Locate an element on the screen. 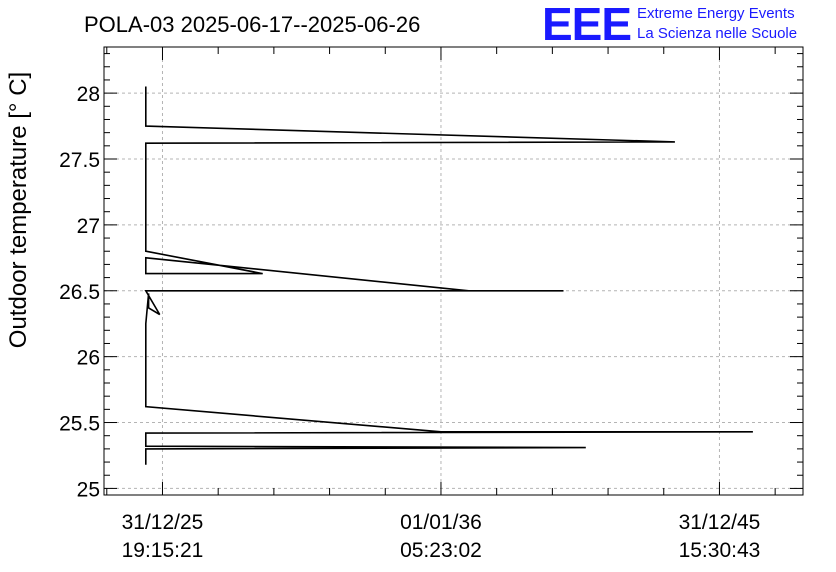 The image size is (836, 572). y-tick-label: 28 is located at coordinates (88, 94).